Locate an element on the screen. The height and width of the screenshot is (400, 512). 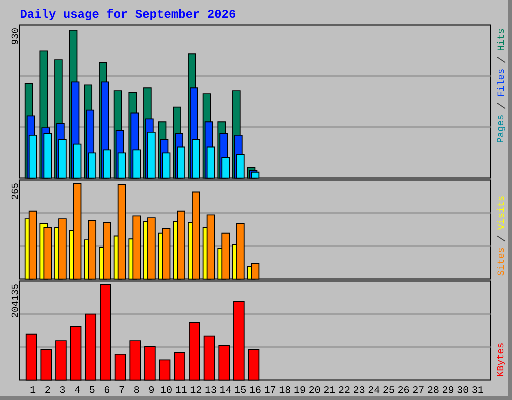
x-tick-label: 18 is located at coordinates (285, 390).